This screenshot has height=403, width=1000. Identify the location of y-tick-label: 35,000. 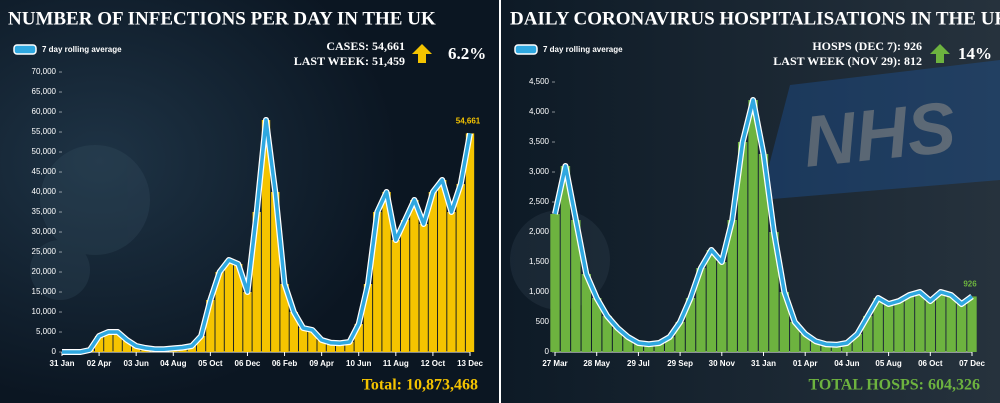
(44, 211).